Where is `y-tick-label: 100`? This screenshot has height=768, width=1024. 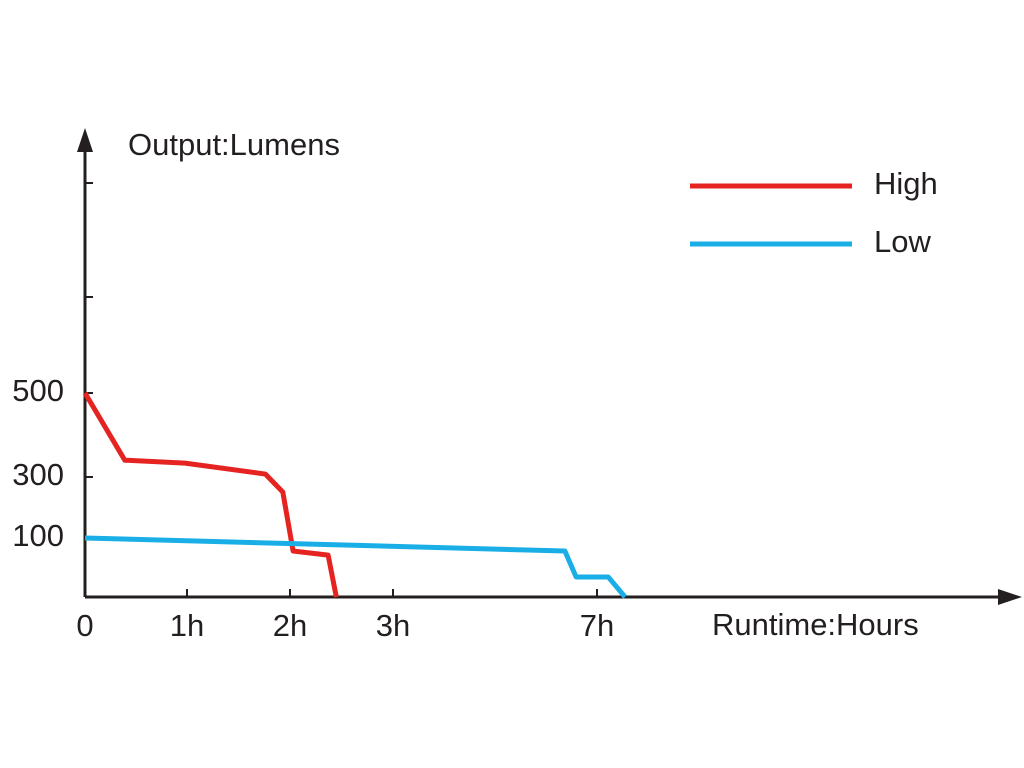 y-tick-label: 100 is located at coordinates (38, 535).